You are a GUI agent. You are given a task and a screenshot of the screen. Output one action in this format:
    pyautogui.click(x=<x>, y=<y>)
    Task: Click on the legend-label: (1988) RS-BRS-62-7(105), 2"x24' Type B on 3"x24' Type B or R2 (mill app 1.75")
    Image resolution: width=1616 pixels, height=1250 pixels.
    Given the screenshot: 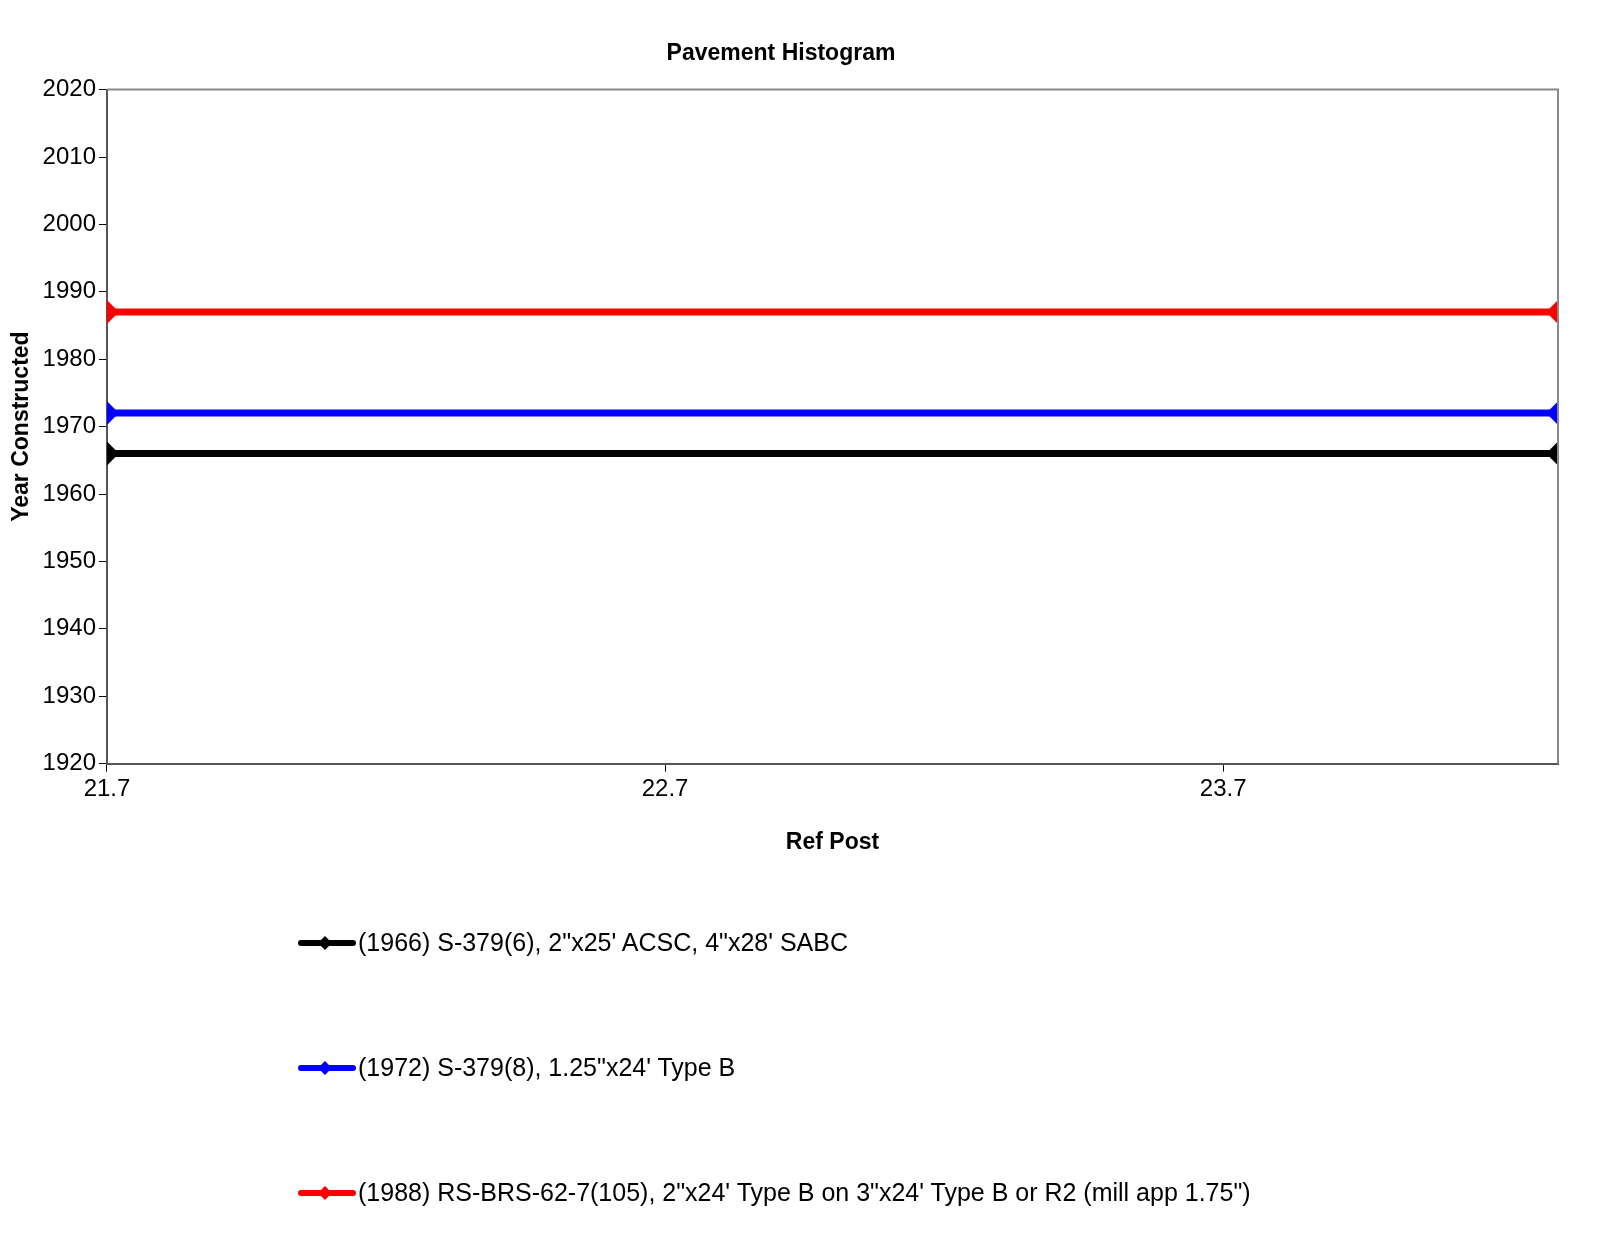 What is the action you would take?
    pyautogui.click(x=804, y=1192)
    